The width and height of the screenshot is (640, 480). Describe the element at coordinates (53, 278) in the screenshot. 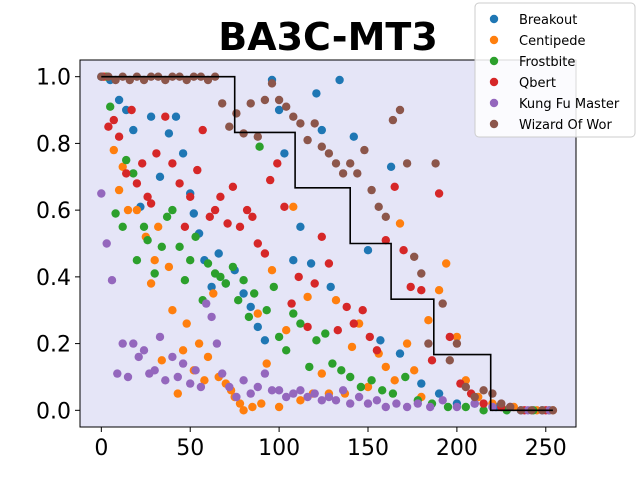

I see `y-tick-label: 0.4` at that location.